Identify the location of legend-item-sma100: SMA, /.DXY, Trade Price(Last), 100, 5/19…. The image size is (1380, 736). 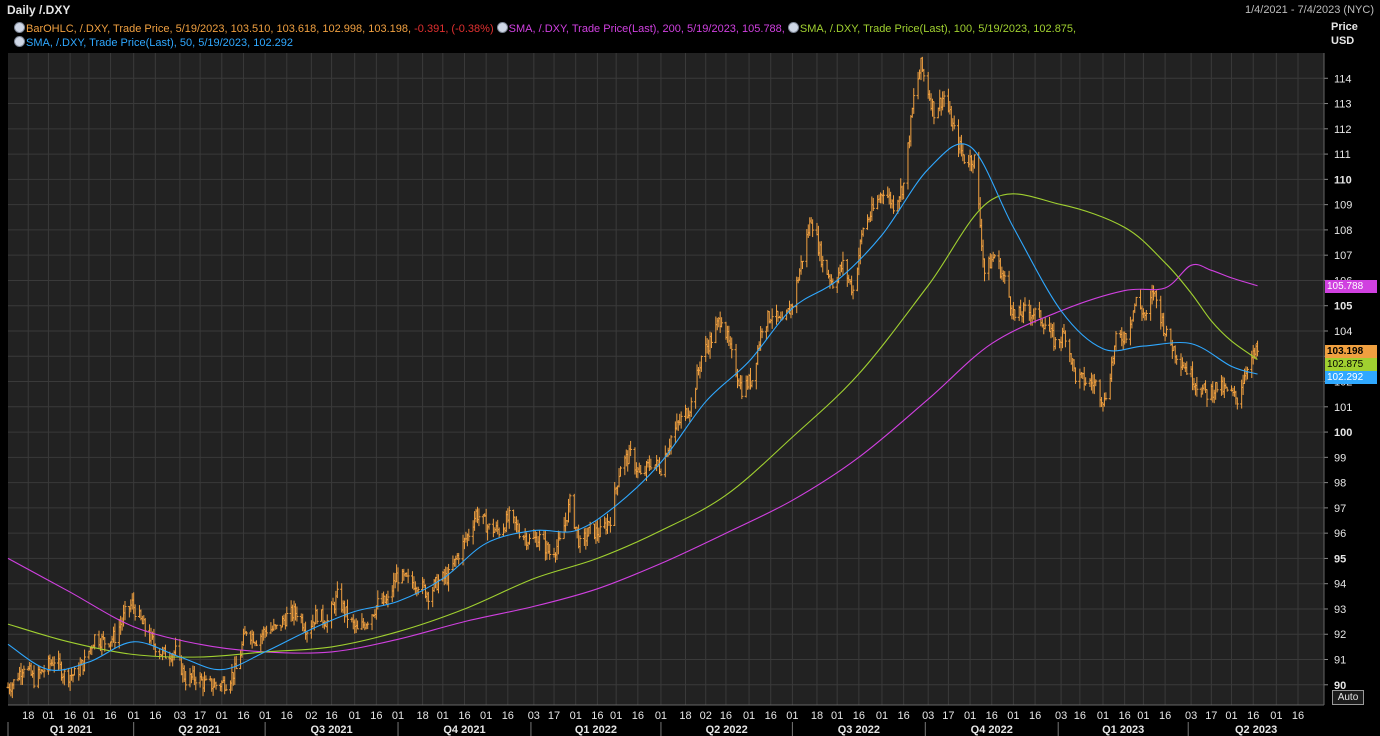
(931, 28).